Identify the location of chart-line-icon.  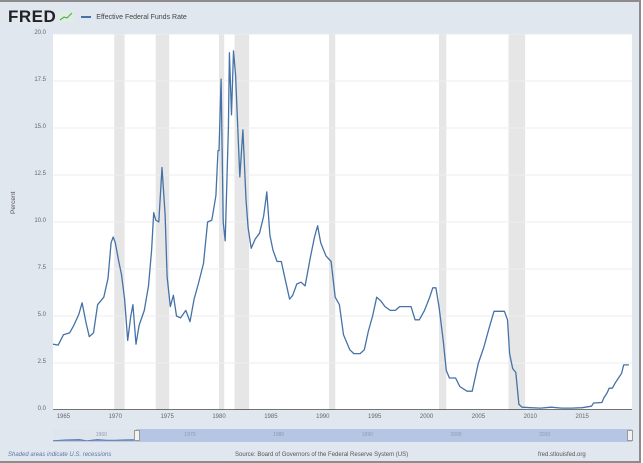
(66, 17).